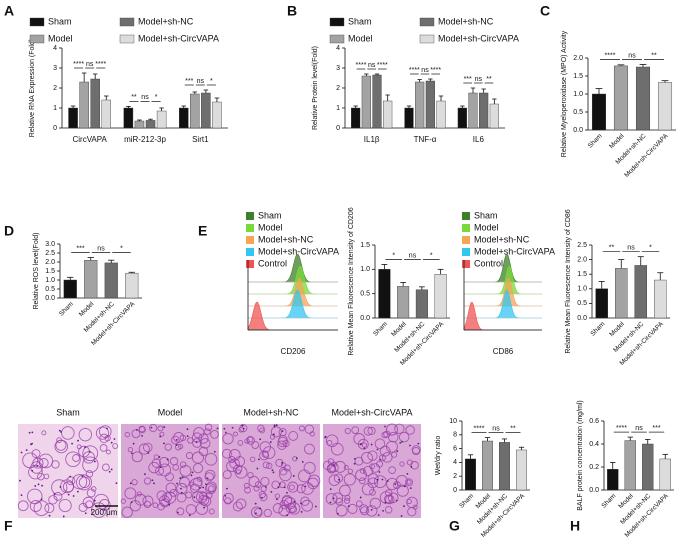 This screenshot has height=556, width=685. Describe the element at coordinates (594, 444) in the screenshot. I see `y-tick-label: 0.4` at that location.